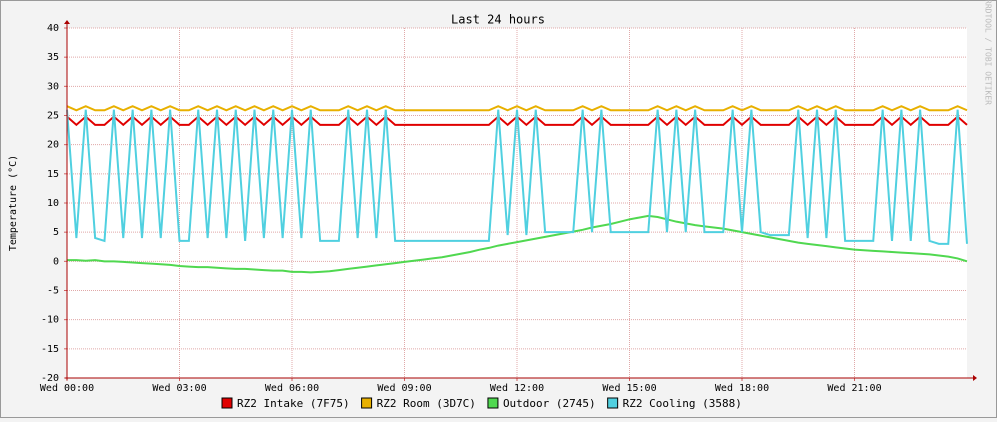 Image resolution: width=997 pixels, height=422 pixels. I want to click on y-axis-label: Temperature (°C), so click(13, 203).